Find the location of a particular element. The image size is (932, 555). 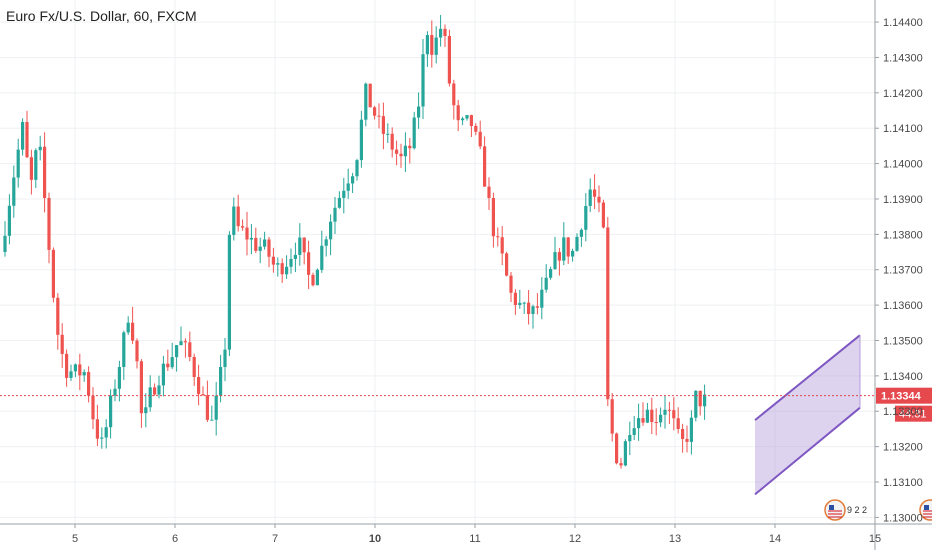

price-channel is located at coordinates (807, 415).